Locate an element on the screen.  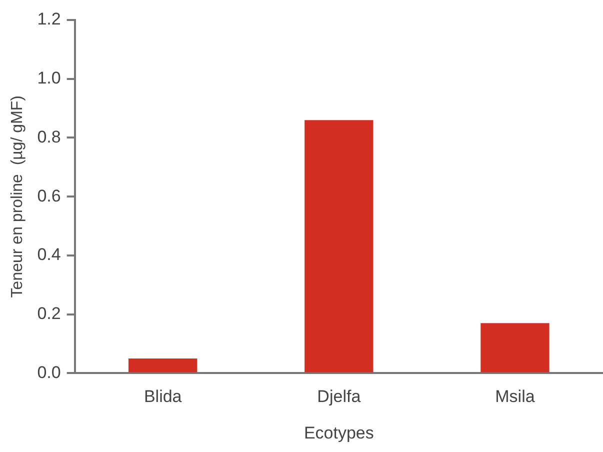
y-tick-label: 0.8 is located at coordinates (49, 136).